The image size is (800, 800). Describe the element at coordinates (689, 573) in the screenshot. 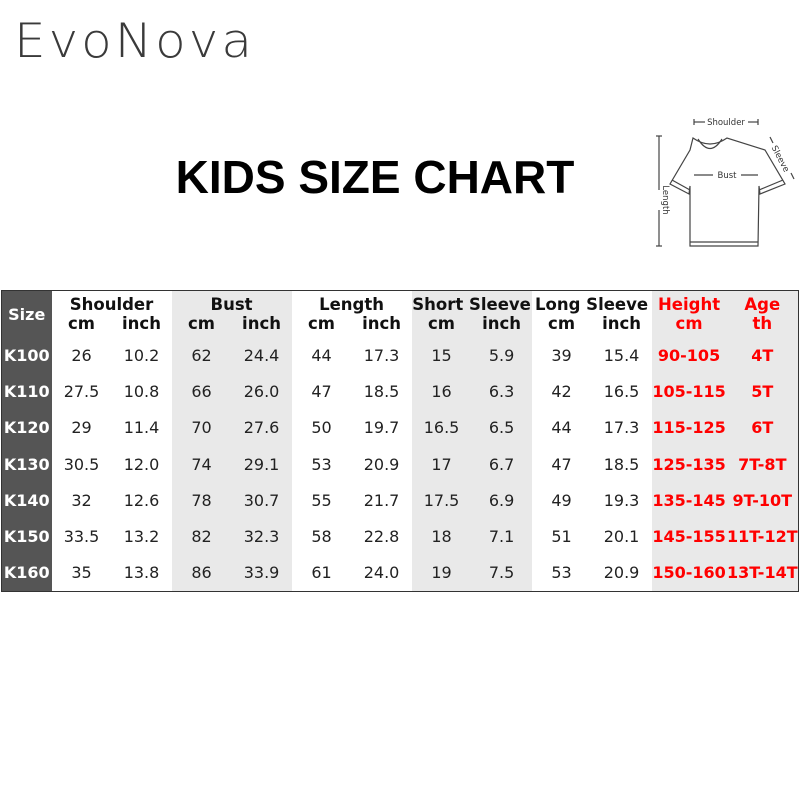

I see `table-cell: 150-160` at that location.